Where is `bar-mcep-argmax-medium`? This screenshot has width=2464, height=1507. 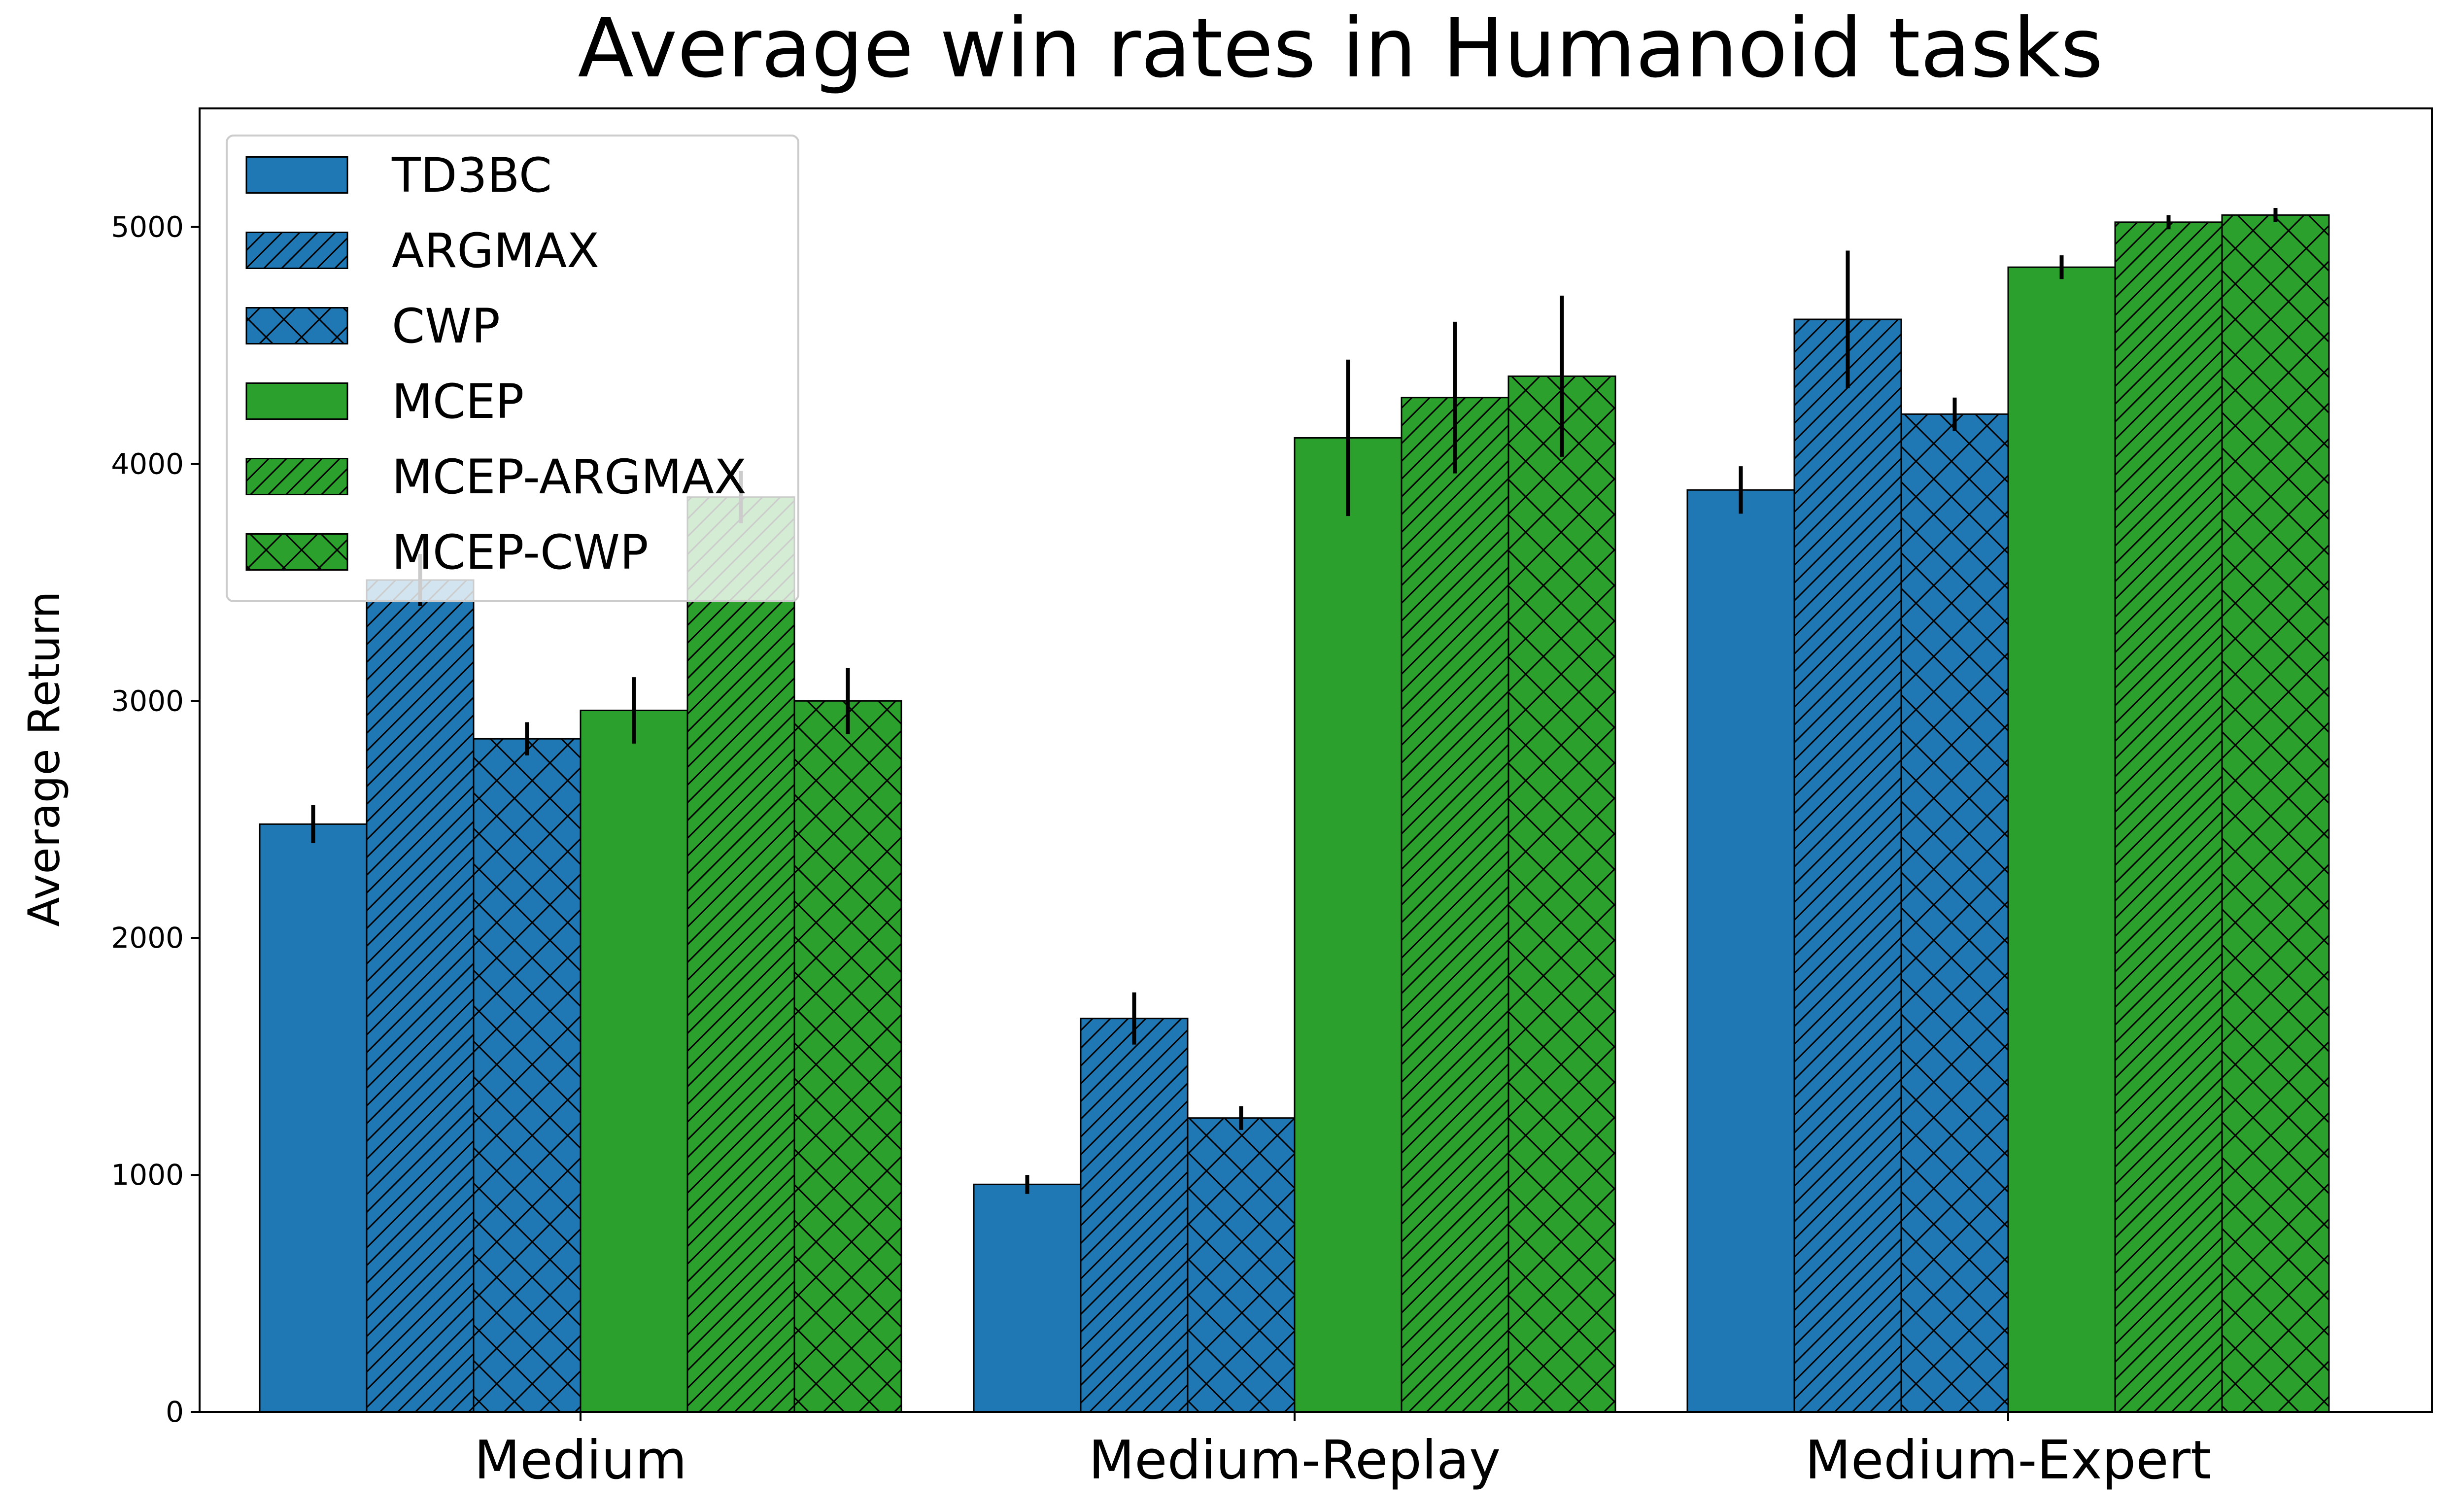
bar-mcep-argmax-medium is located at coordinates (740, 954).